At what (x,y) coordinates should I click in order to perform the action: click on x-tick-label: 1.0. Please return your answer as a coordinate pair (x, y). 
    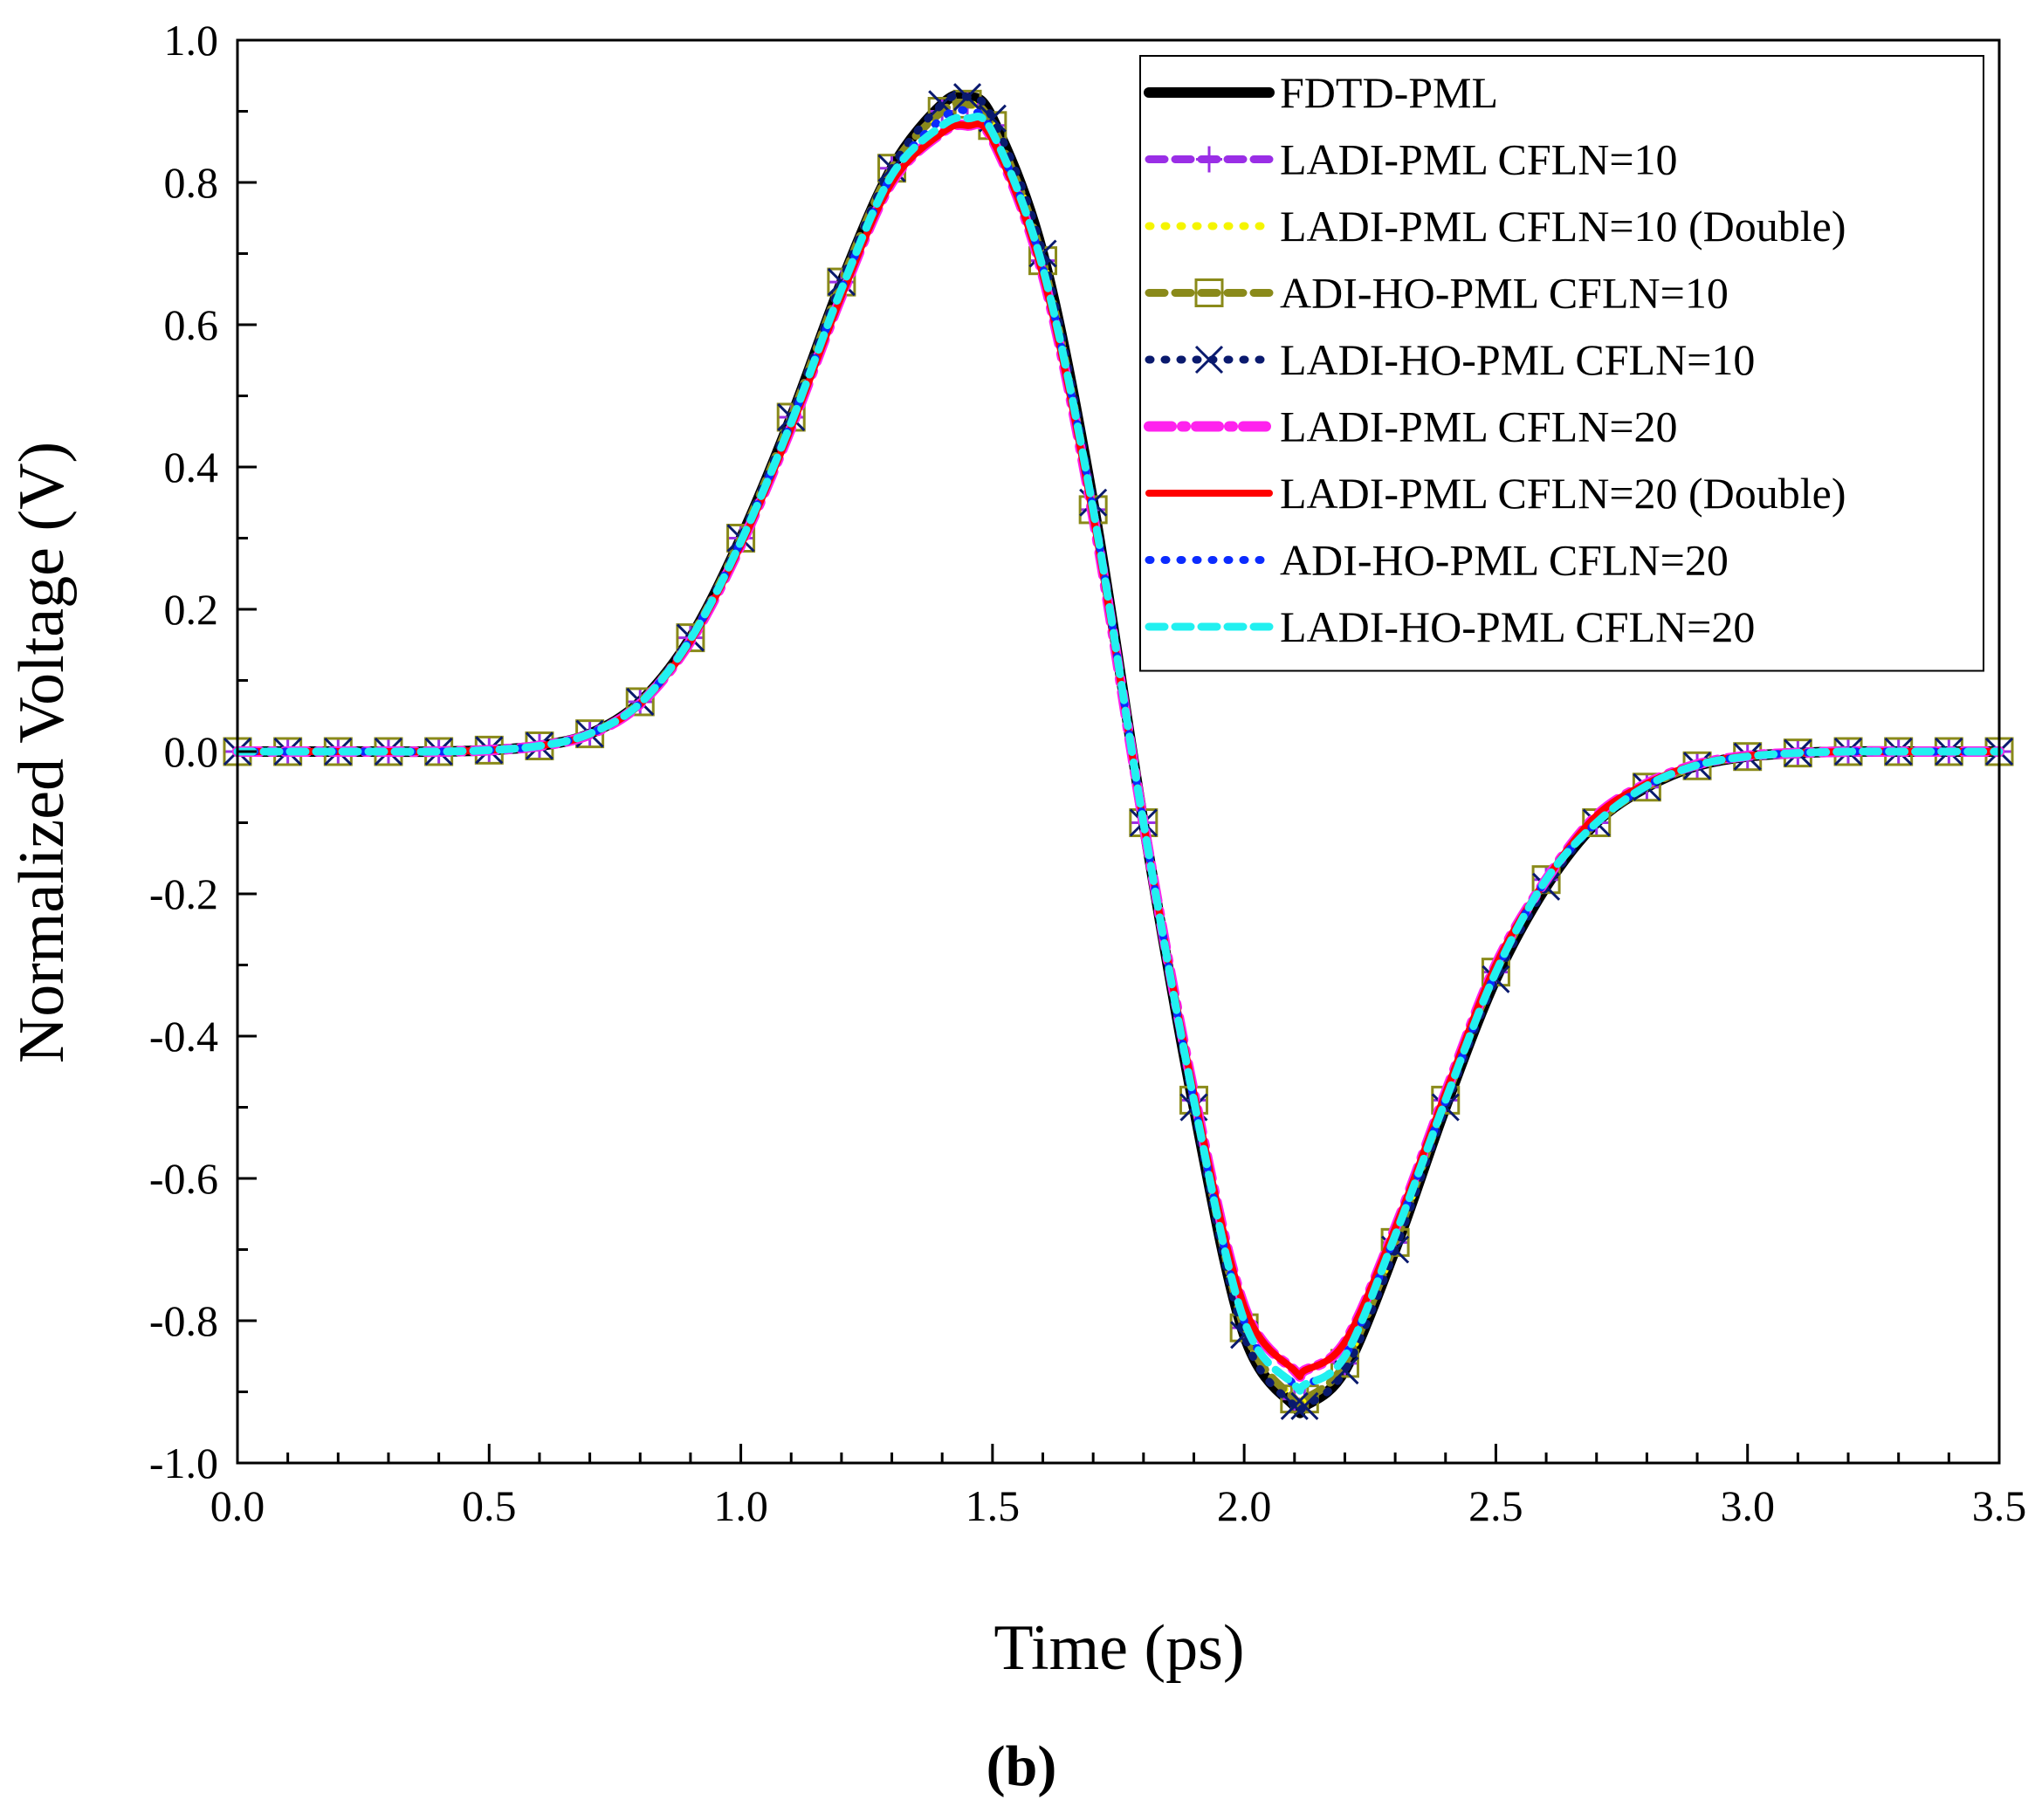
    Looking at the image, I should click on (740, 1505).